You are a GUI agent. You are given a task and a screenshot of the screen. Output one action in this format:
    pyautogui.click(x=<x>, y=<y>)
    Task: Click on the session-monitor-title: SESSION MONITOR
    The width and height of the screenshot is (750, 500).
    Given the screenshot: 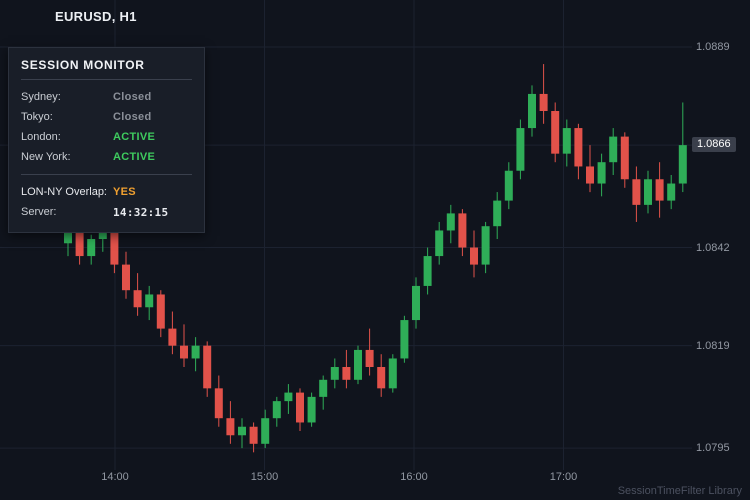 What is the action you would take?
    pyautogui.click(x=83, y=65)
    